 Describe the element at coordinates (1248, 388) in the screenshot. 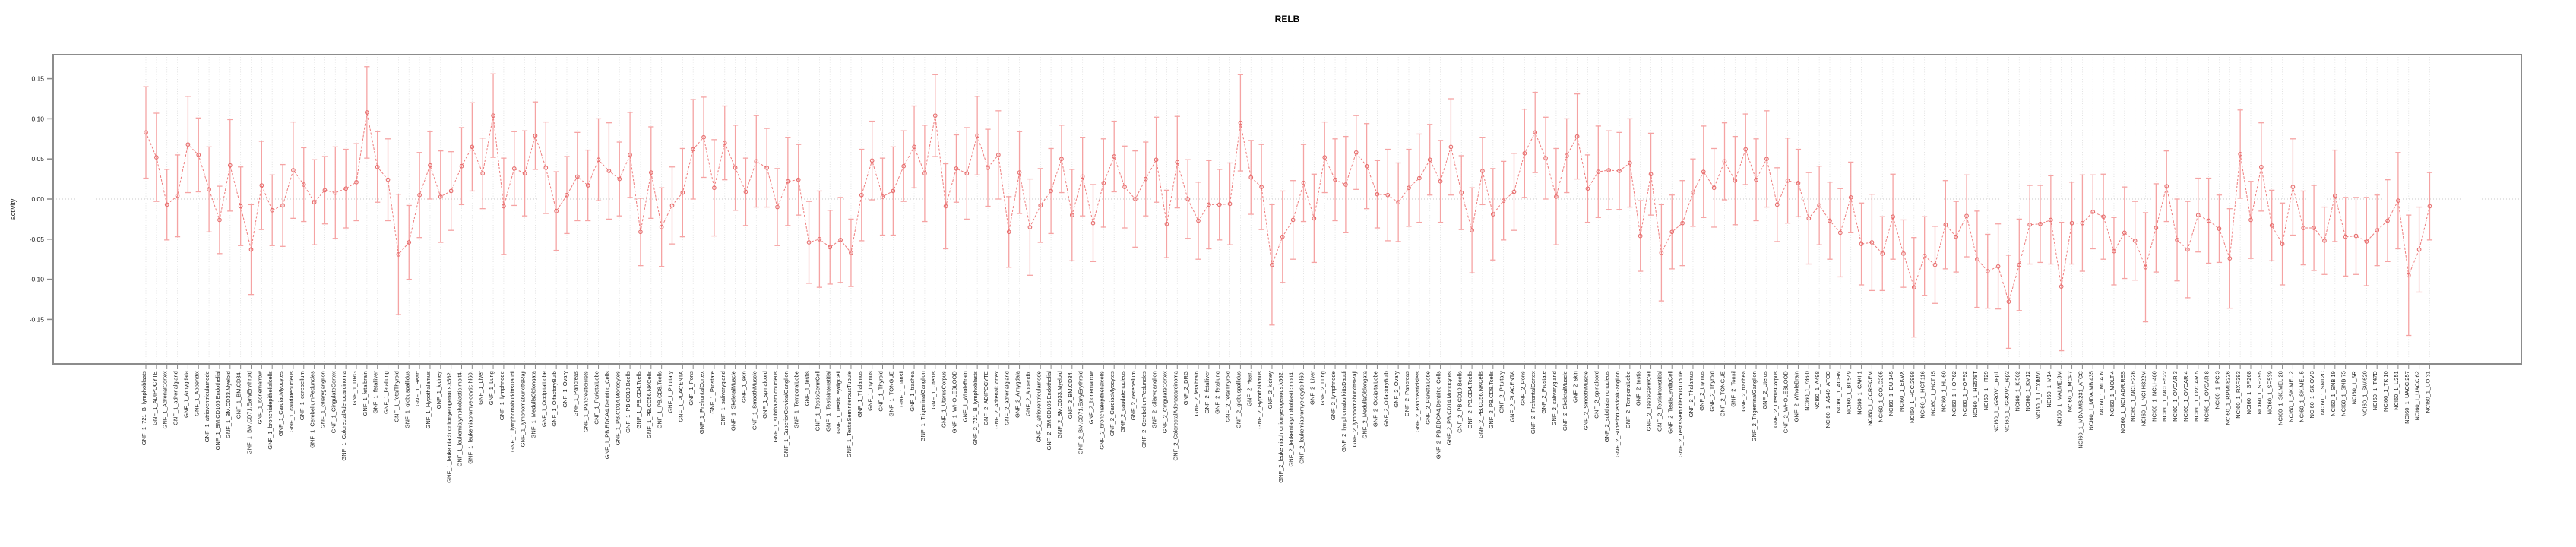

I see `x-tick-label: GNF_2_Heart` at that location.